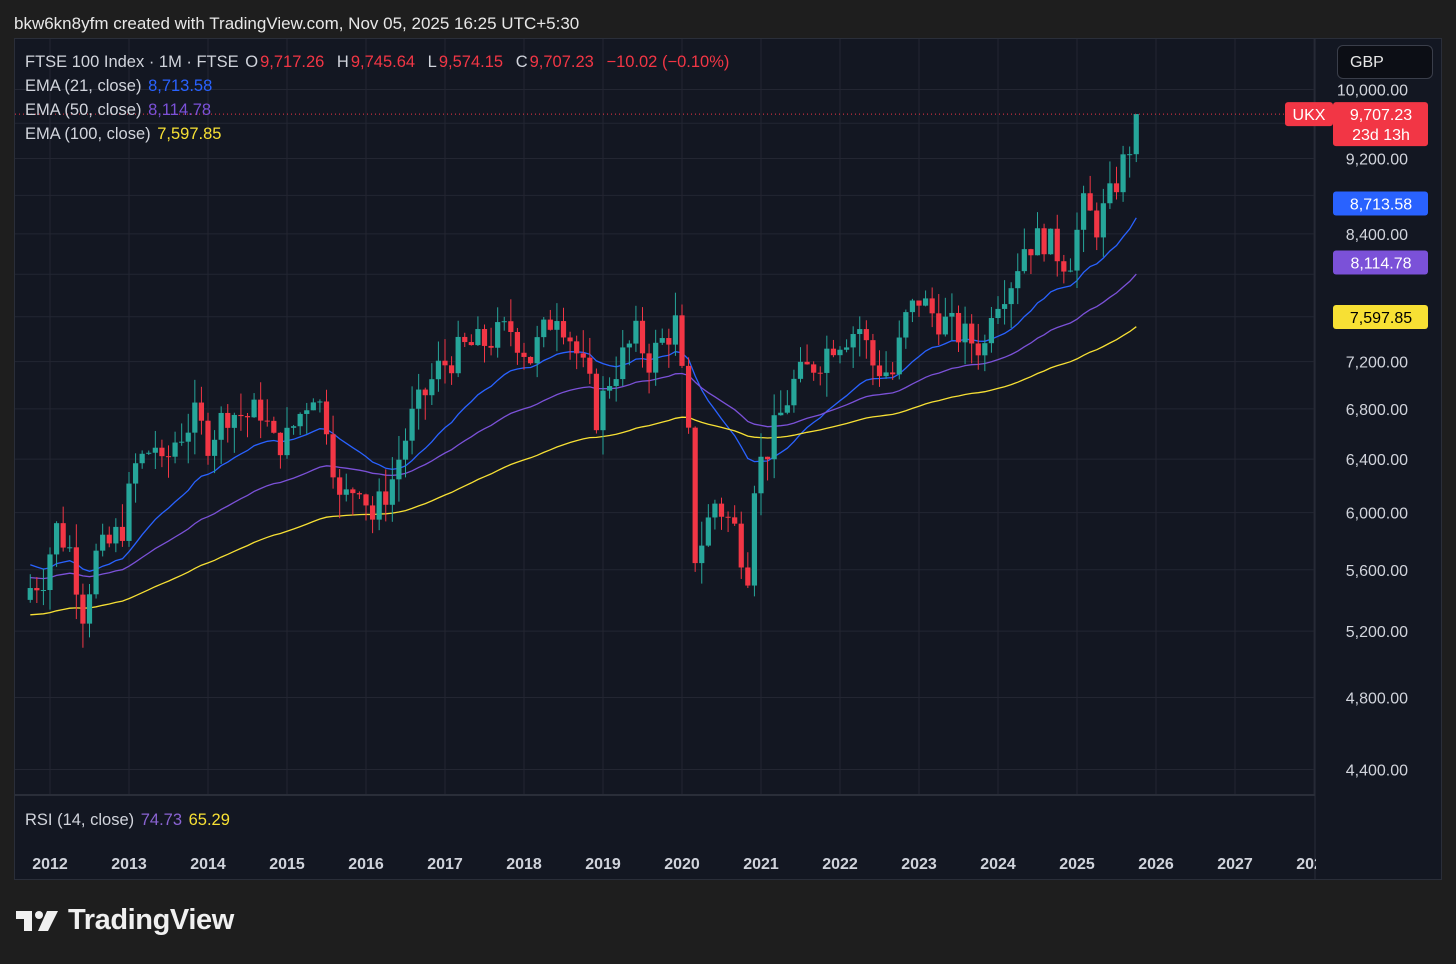 The width and height of the screenshot is (1456, 964). Describe the element at coordinates (668, 62) in the screenshot. I see `change-value: −10.02 (−0.10%)` at that location.